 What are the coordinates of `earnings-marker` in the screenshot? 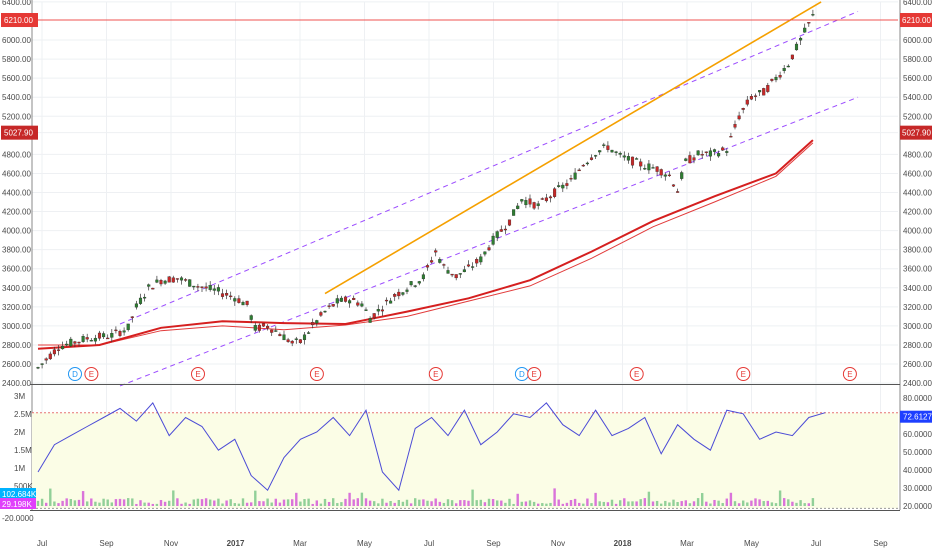 It's located at (849, 374).